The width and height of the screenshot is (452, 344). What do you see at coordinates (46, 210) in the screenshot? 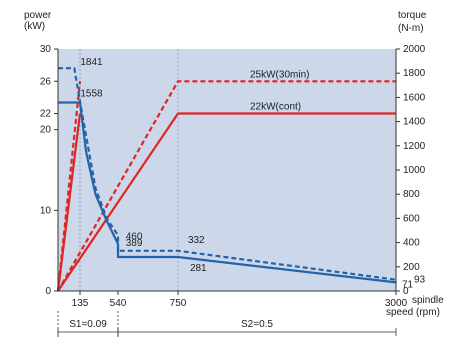
I see `left-axis-tick-label: 10` at bounding box center [46, 210].